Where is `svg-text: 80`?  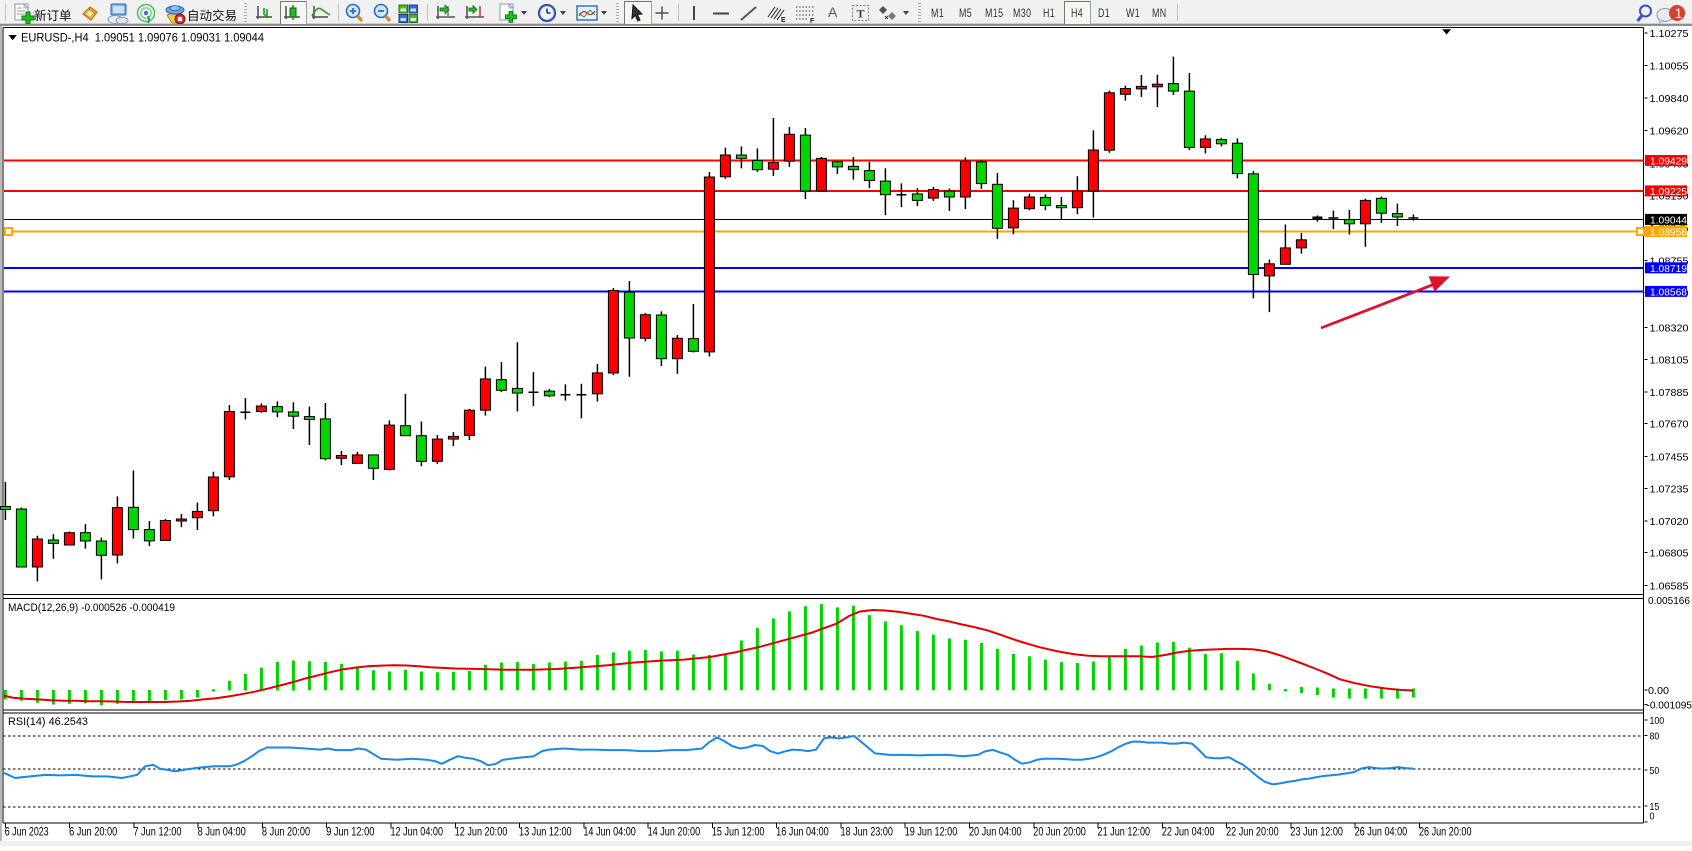
svg-text: 80 is located at coordinates (1655, 737).